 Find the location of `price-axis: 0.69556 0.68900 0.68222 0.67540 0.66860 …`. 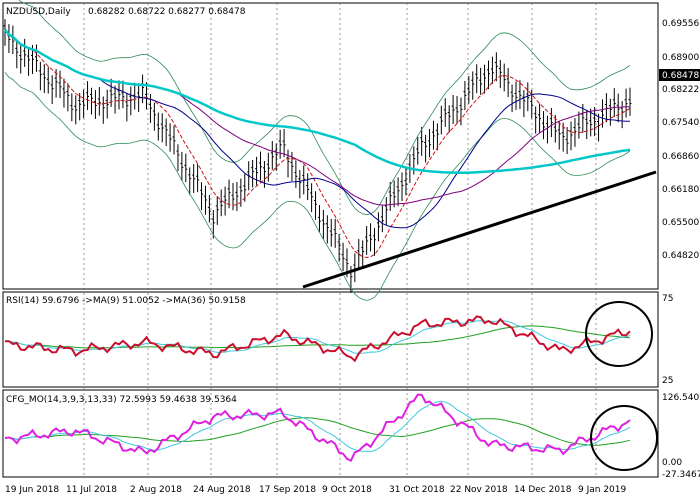

price-axis: 0.69556 0.68900 0.68222 0.67540 0.66860 … is located at coordinates (680, 140).